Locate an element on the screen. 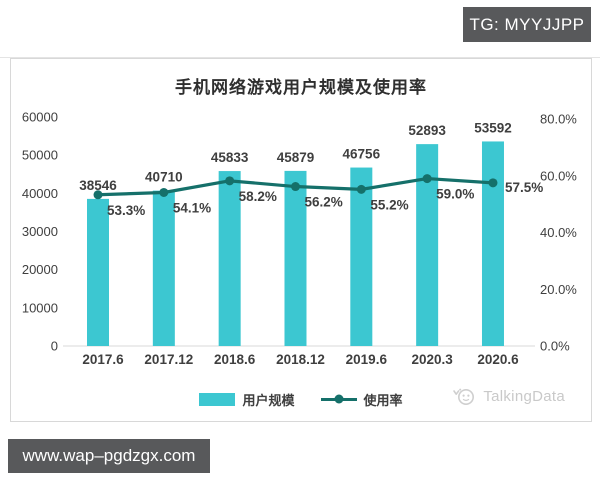  left-axis-tick: 20000 is located at coordinates (40, 269).